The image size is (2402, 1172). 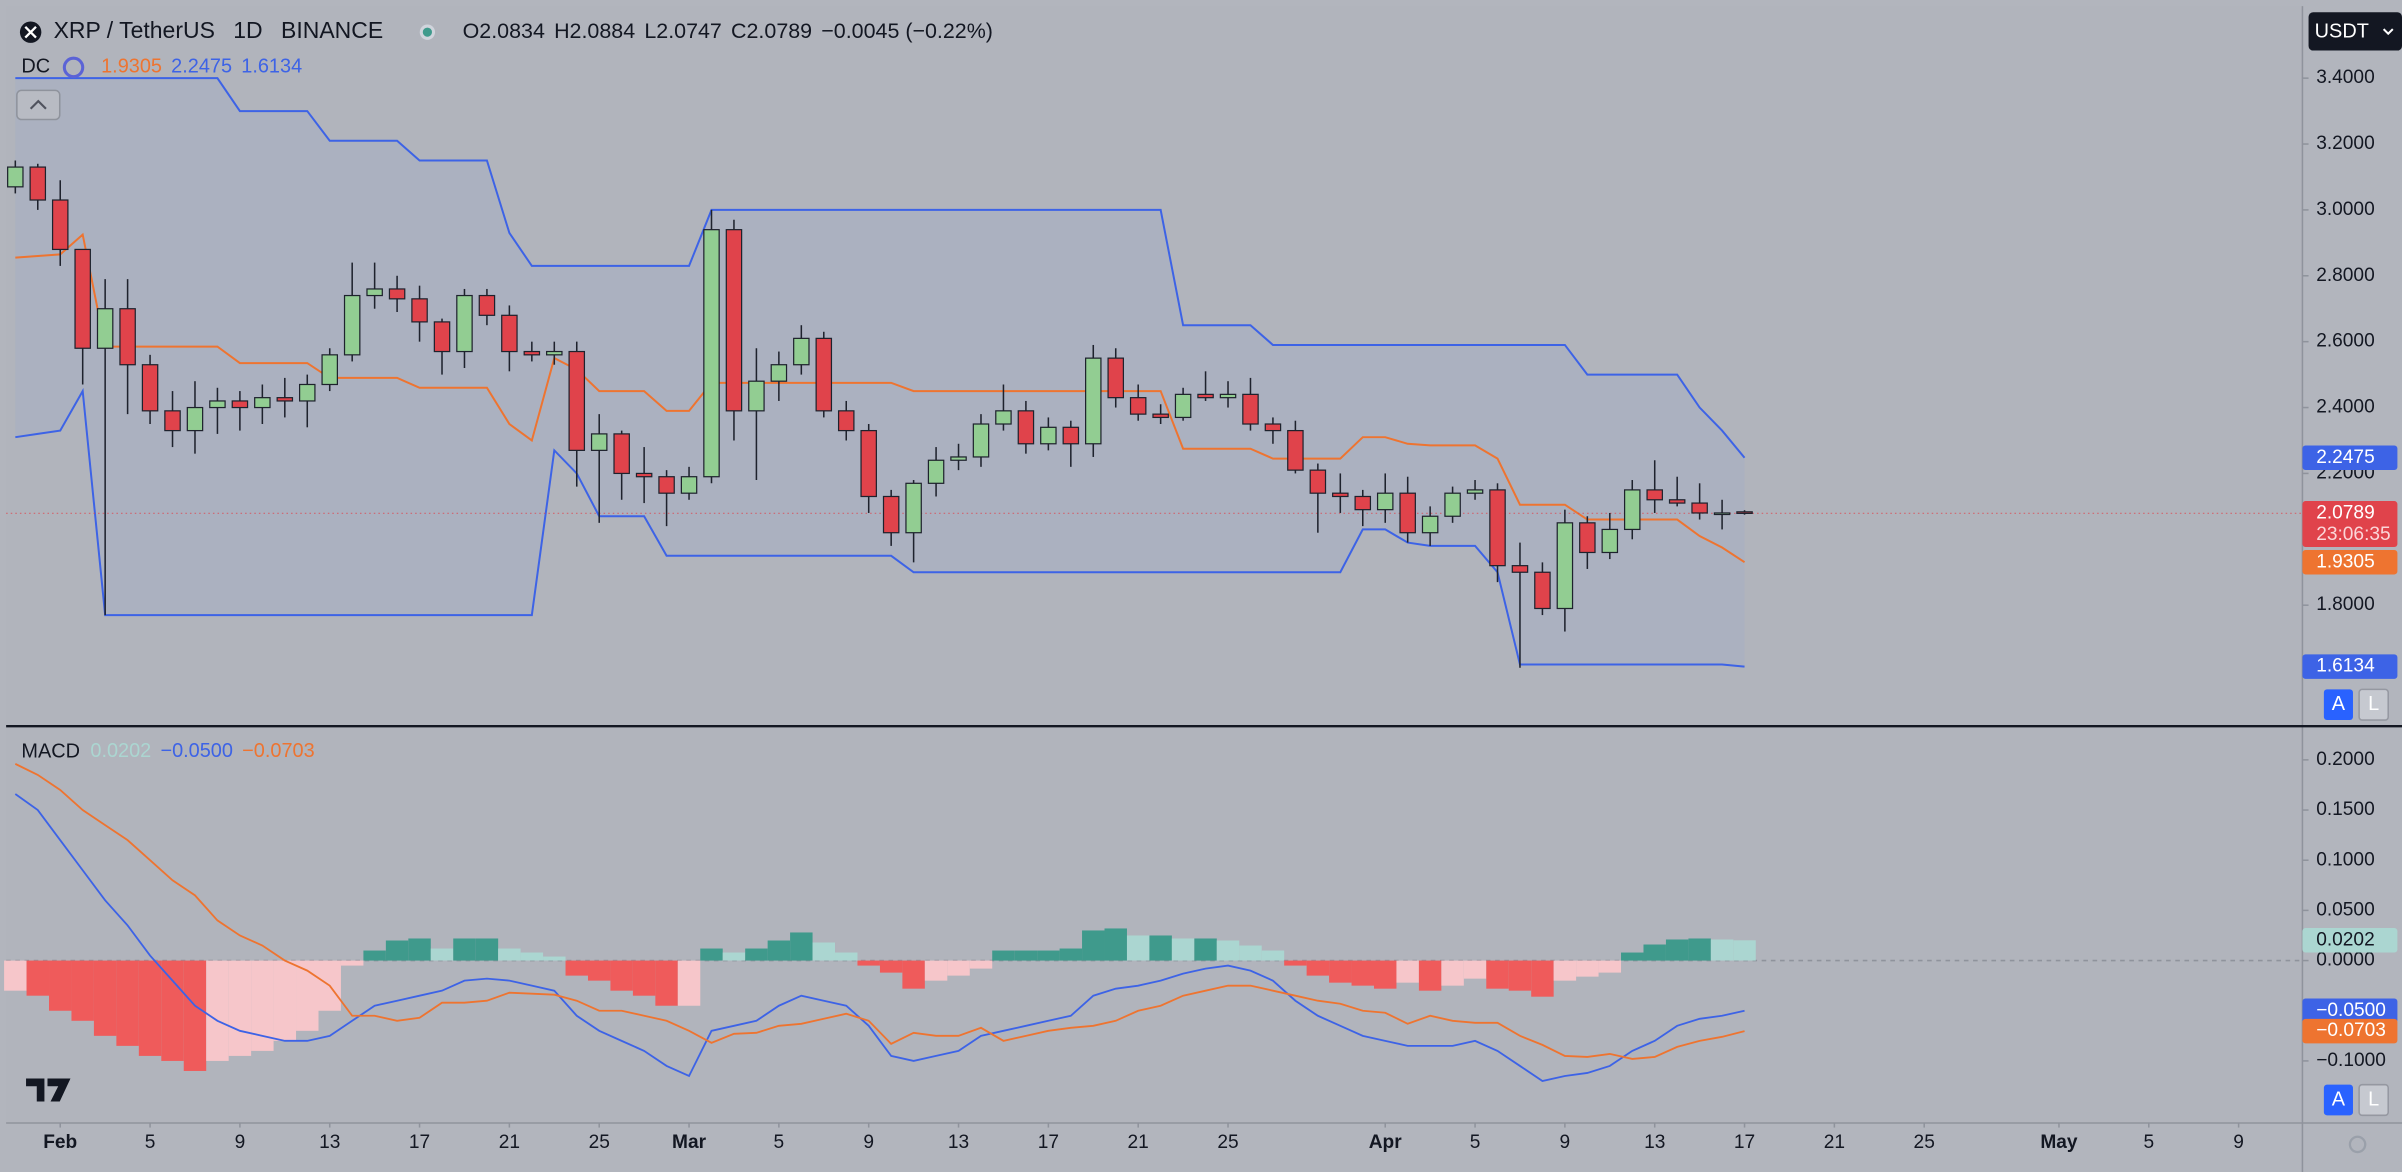 What do you see at coordinates (38, 105) in the screenshot?
I see `collapse-button` at bounding box center [38, 105].